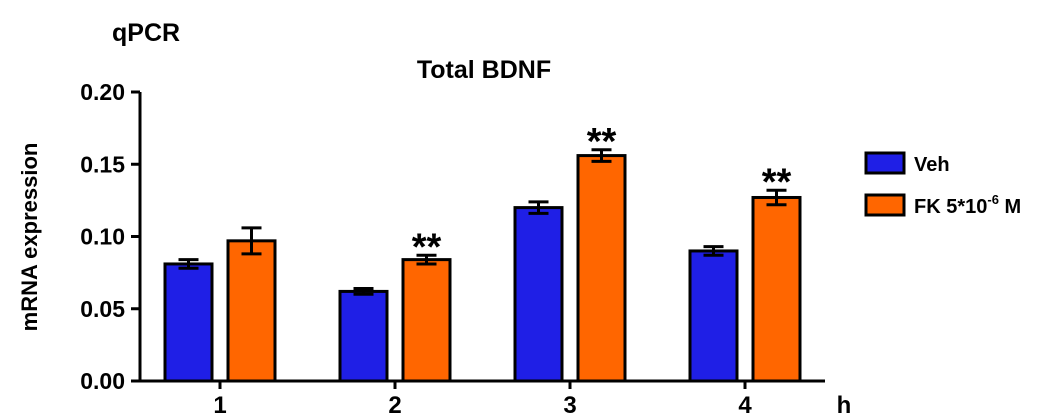  I want to click on legend-label-fk: FK 5*10-6 M, so click(967, 205).